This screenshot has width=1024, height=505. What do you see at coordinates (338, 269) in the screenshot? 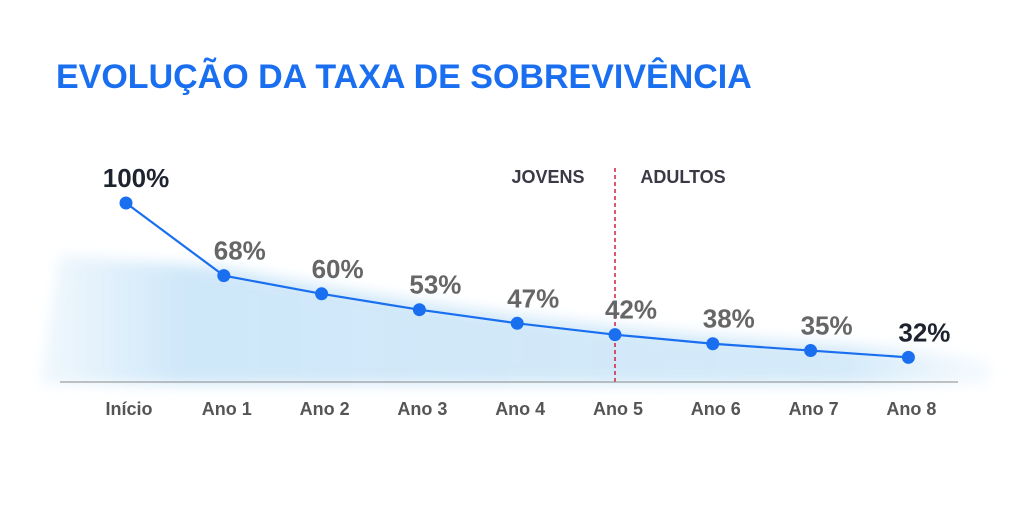
I see `data-label-2: 60%` at bounding box center [338, 269].